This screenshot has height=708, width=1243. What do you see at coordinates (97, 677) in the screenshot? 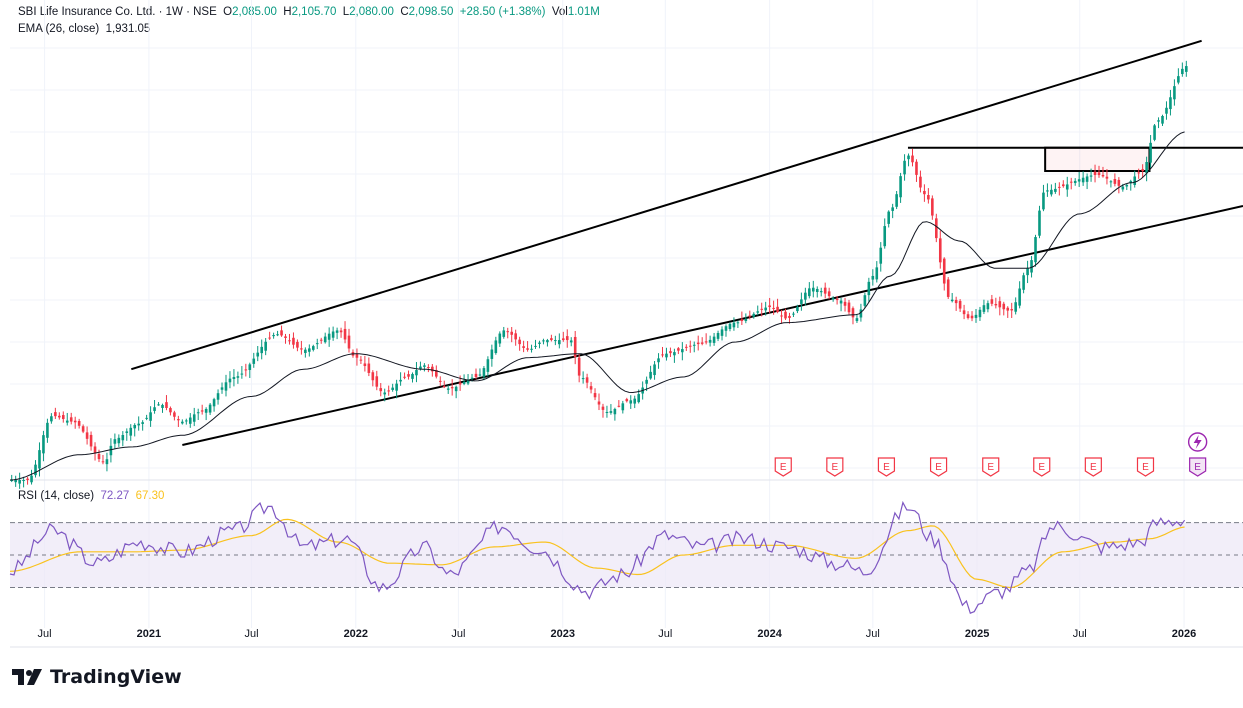
I see `tradingview-brand: TradingView` at bounding box center [97, 677].